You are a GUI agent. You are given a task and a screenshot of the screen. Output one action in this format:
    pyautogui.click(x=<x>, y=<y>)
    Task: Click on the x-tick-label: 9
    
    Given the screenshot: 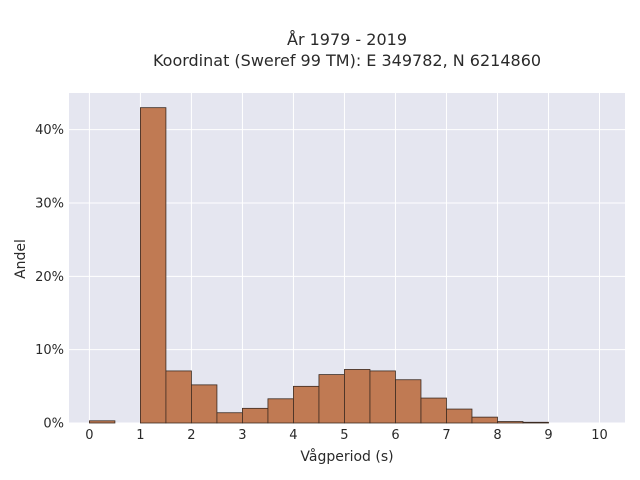 What is the action you would take?
    pyautogui.click(x=548, y=435)
    